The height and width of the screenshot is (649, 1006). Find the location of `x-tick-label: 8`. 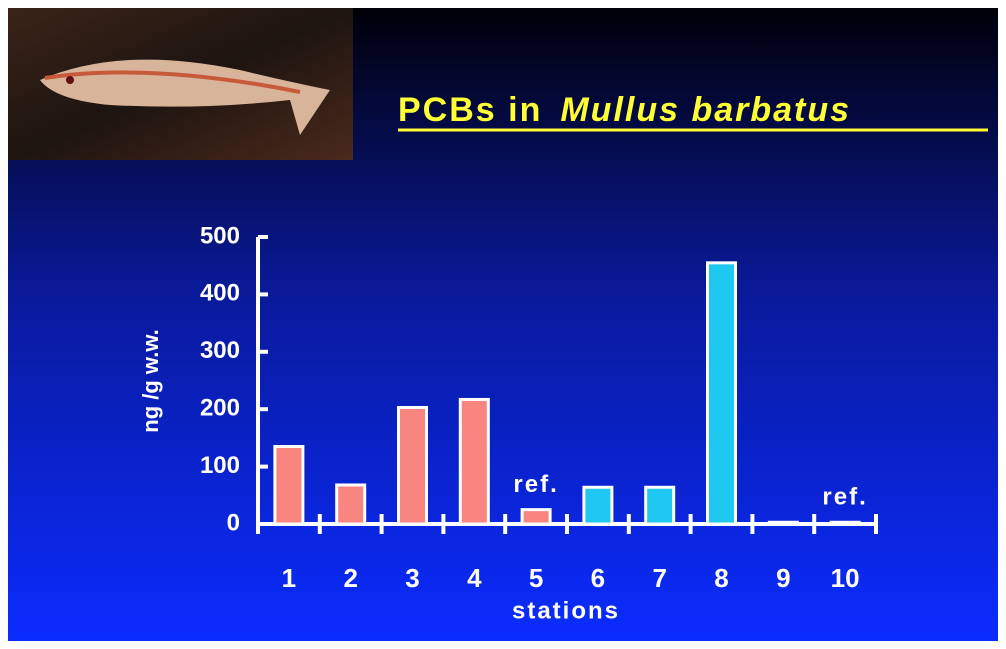

x-tick-label: 8 is located at coordinates (721, 578).